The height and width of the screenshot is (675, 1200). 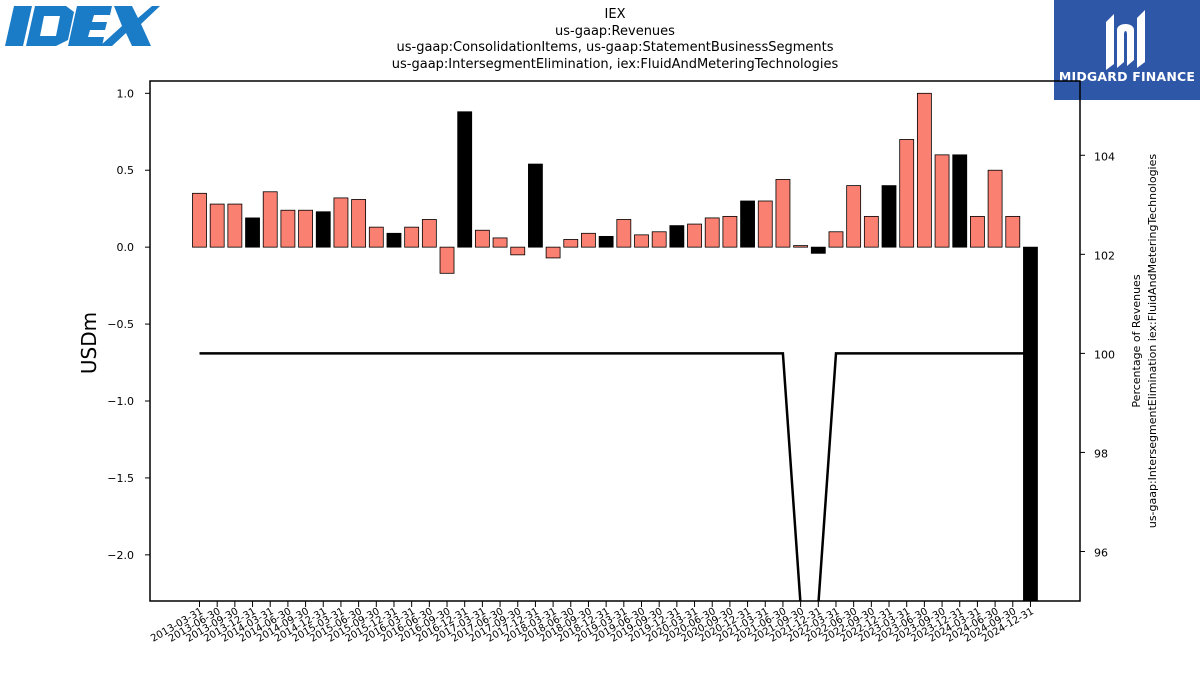 I want to click on ytick-label: −2.0, so click(x=120, y=555).